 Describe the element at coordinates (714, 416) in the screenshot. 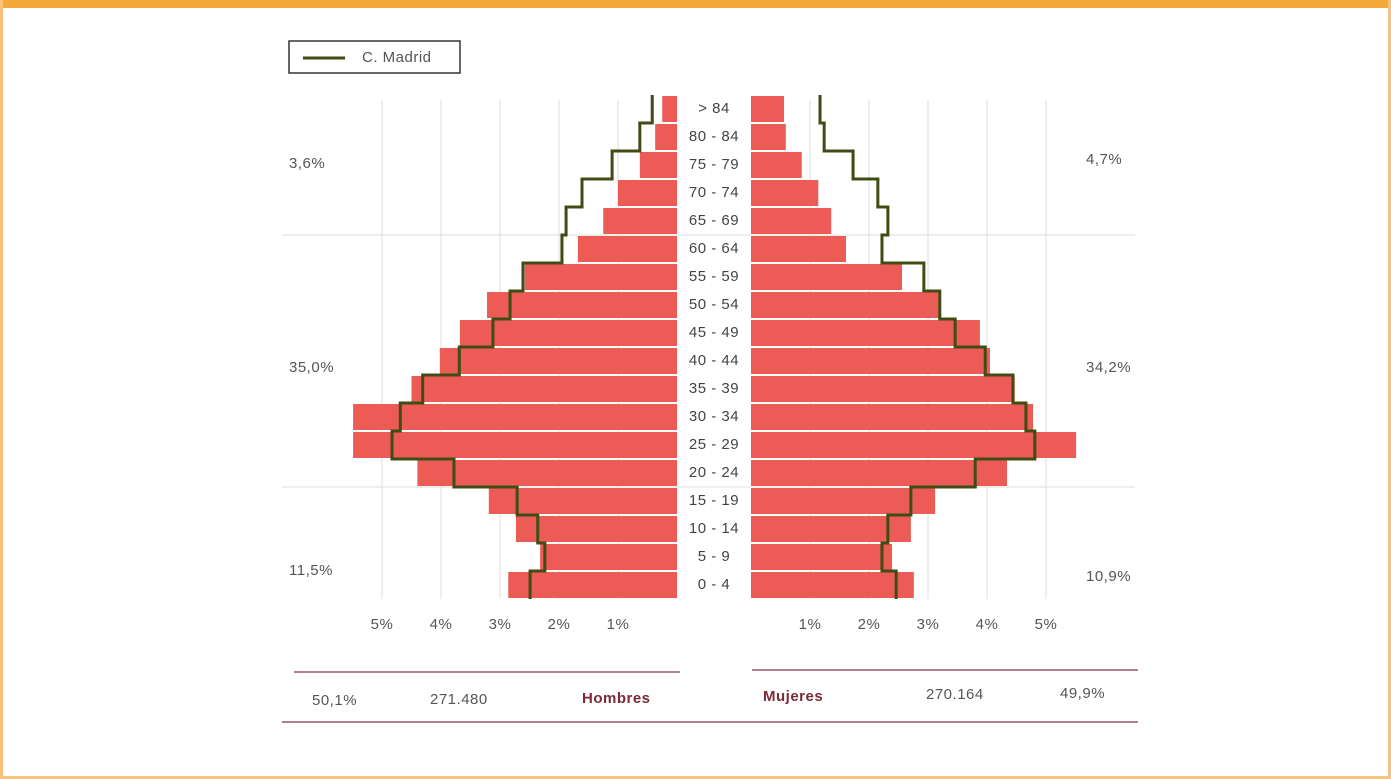

I see `category-label: 30 - 34` at that location.